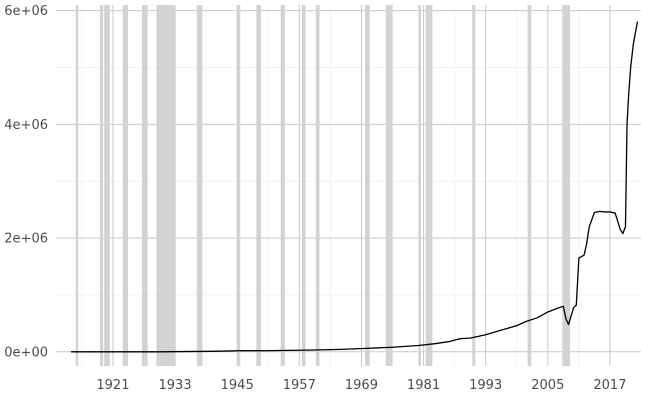 The width and height of the screenshot is (650, 400). What do you see at coordinates (26, 182) in the screenshot?
I see `y-axis: 0e+00 2e+06 4e+06 6e+06` at bounding box center [26, 182].